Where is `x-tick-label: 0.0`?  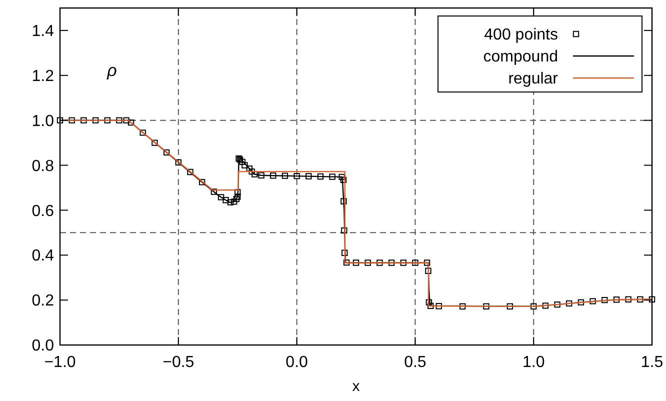
x-tick-label: 0.0 is located at coordinates (297, 362).